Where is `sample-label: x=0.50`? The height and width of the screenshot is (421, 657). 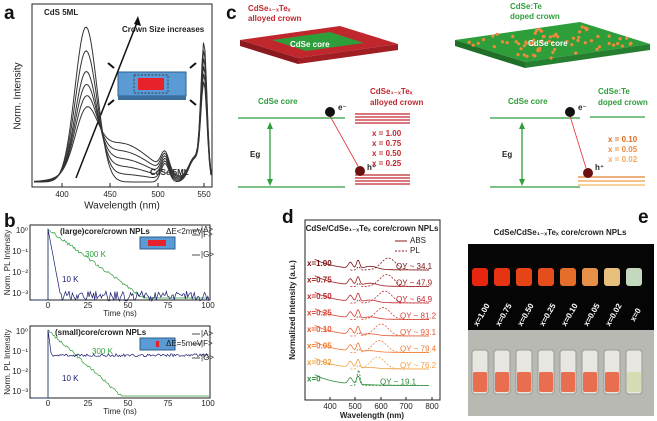
sample-label: x=0.50 is located at coordinates (319, 296).